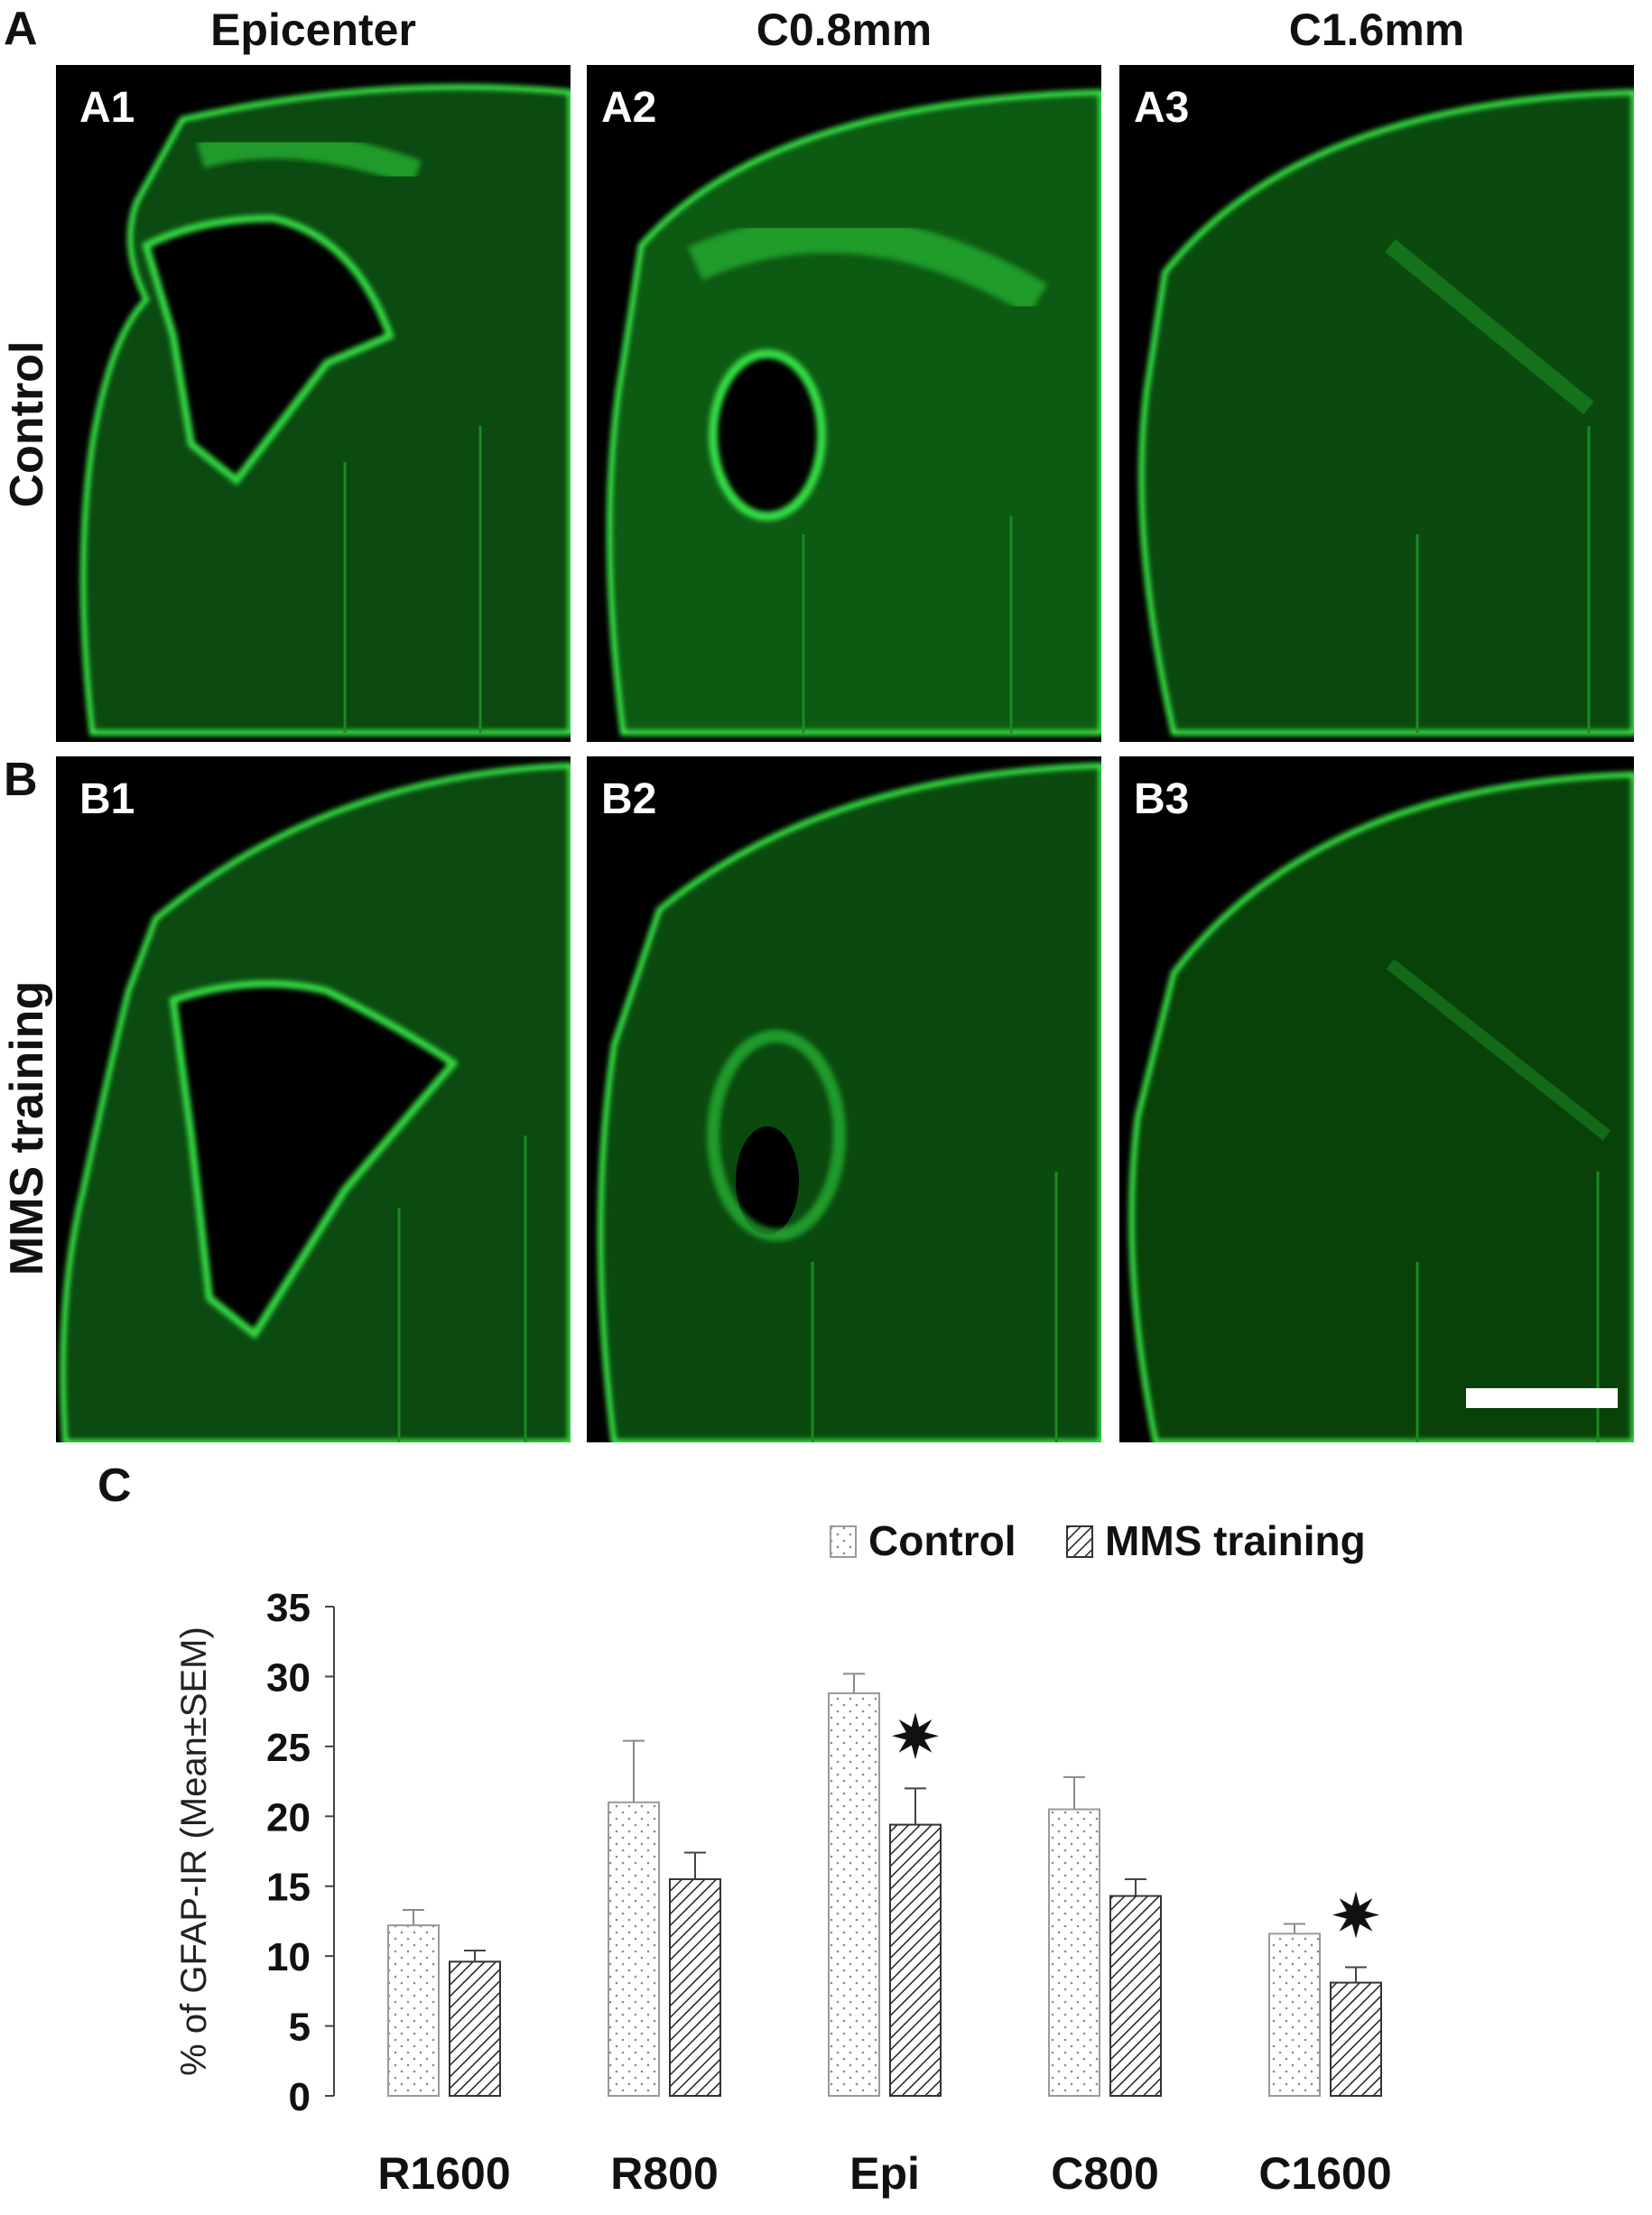 This screenshot has height=2215, width=1652. Describe the element at coordinates (1542, 1398) in the screenshot. I see `scale-bar` at that location.